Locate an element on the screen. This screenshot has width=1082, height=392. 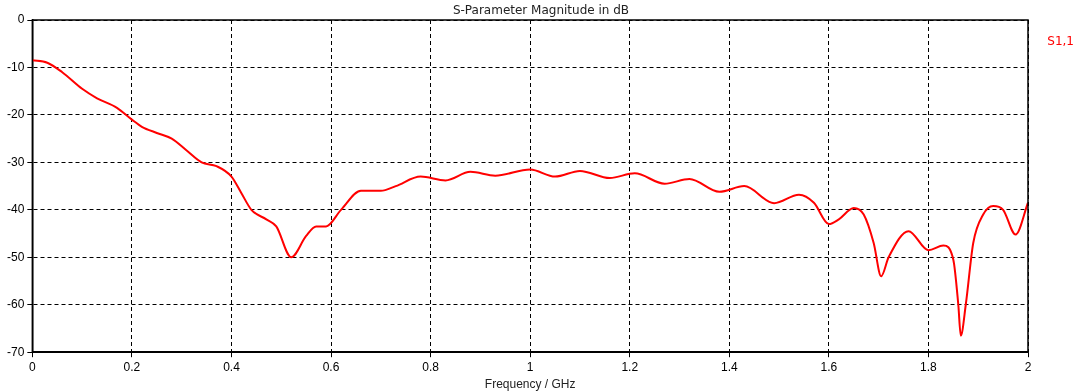
x-tick-label: 0.6 is located at coordinates (331, 366).